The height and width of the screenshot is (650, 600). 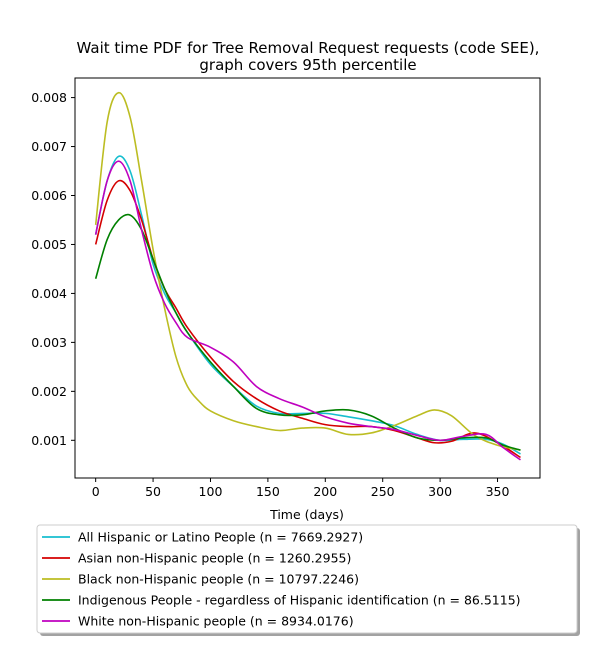 What do you see at coordinates (96, 491) in the screenshot?
I see `x-tick-label: 0` at bounding box center [96, 491].